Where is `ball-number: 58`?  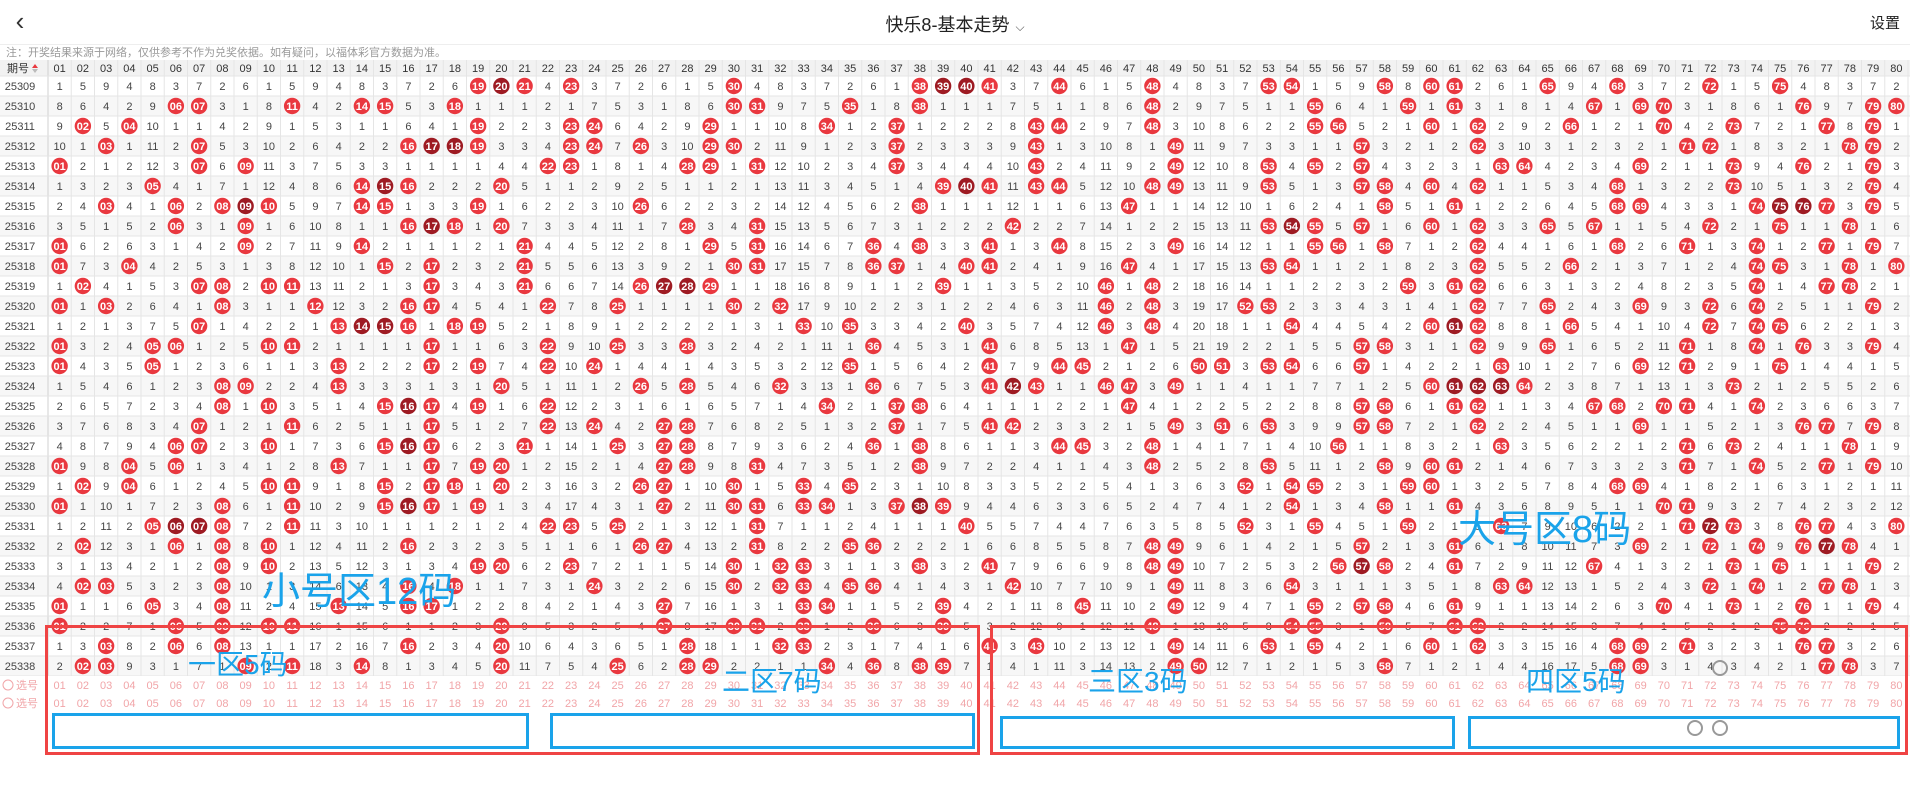
ball-number: 58 is located at coordinates (1385, 187).